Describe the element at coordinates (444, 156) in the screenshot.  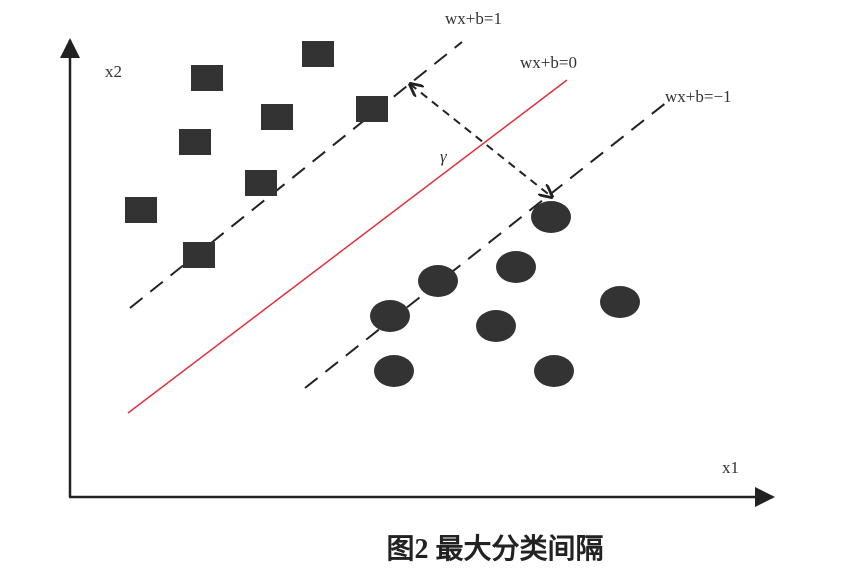
I see `margin-label: γ` at that location.